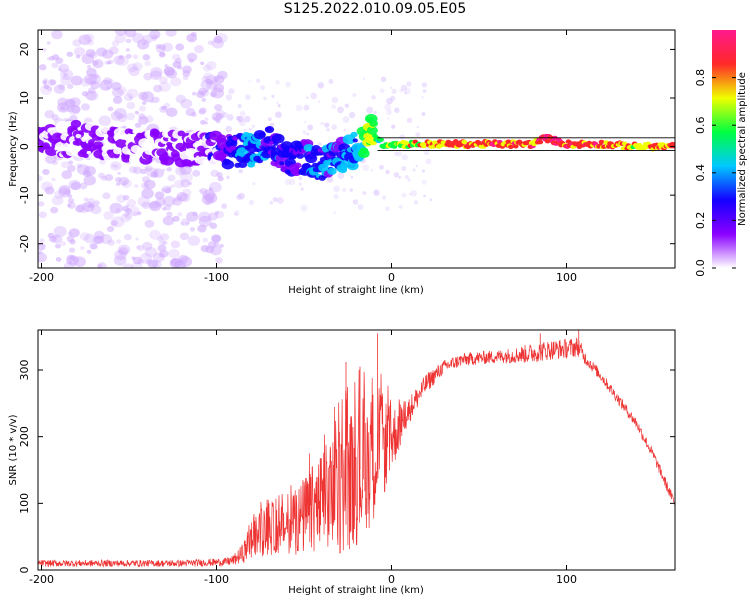 The height and width of the screenshot is (600, 750). Describe the element at coordinates (216, 579) in the screenshot. I see `snr-x-tick-label: -100` at that location.